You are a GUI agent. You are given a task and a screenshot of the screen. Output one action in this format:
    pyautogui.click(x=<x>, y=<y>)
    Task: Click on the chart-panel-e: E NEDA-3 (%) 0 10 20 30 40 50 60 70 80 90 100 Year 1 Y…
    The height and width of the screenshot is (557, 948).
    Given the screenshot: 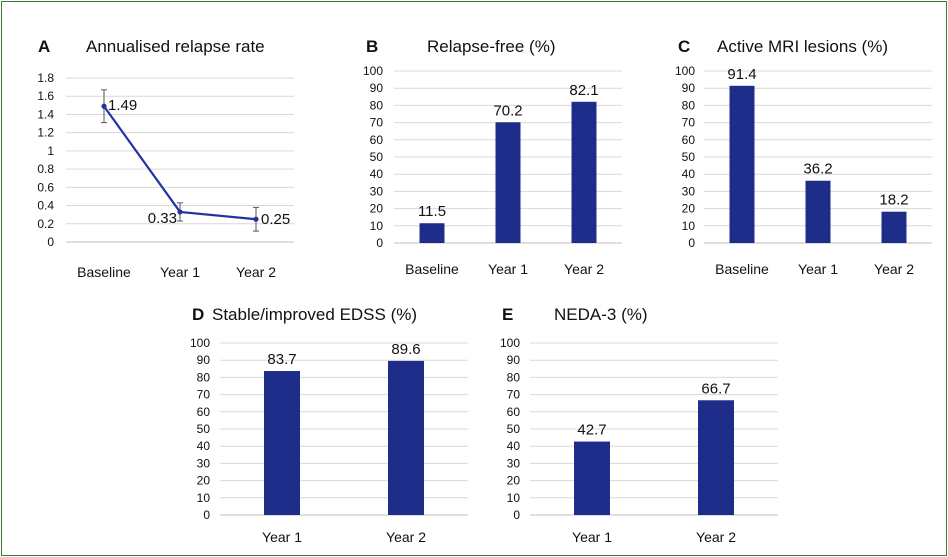 What is the action you would take?
    pyautogui.click(x=639, y=425)
    